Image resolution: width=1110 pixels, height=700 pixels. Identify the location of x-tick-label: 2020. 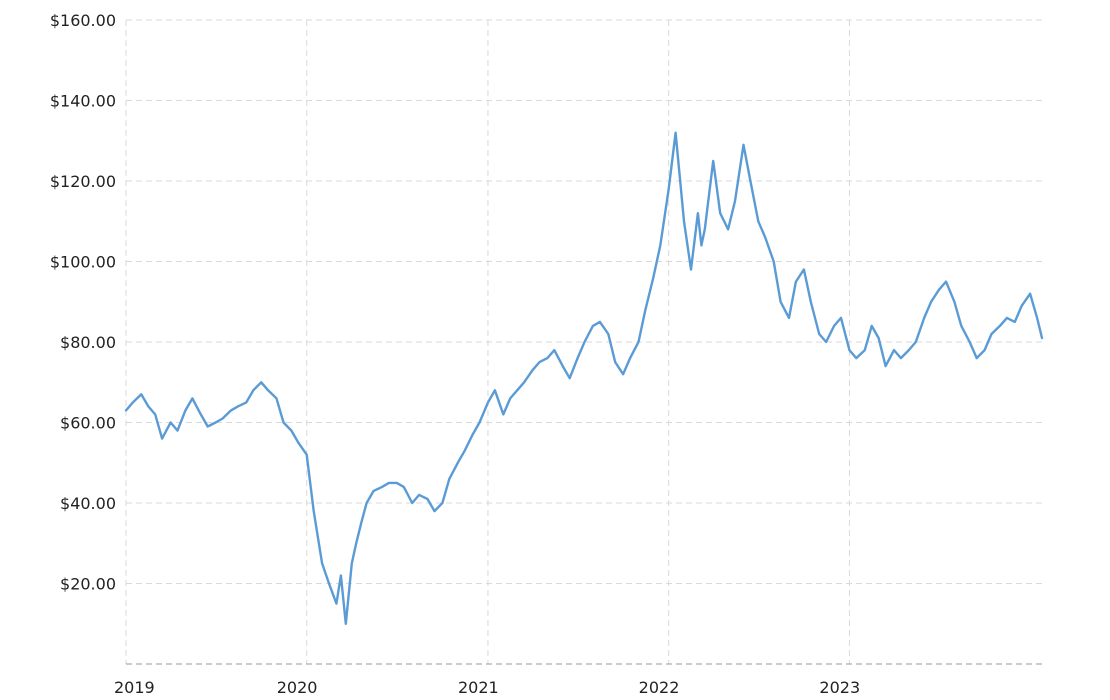
(297, 687).